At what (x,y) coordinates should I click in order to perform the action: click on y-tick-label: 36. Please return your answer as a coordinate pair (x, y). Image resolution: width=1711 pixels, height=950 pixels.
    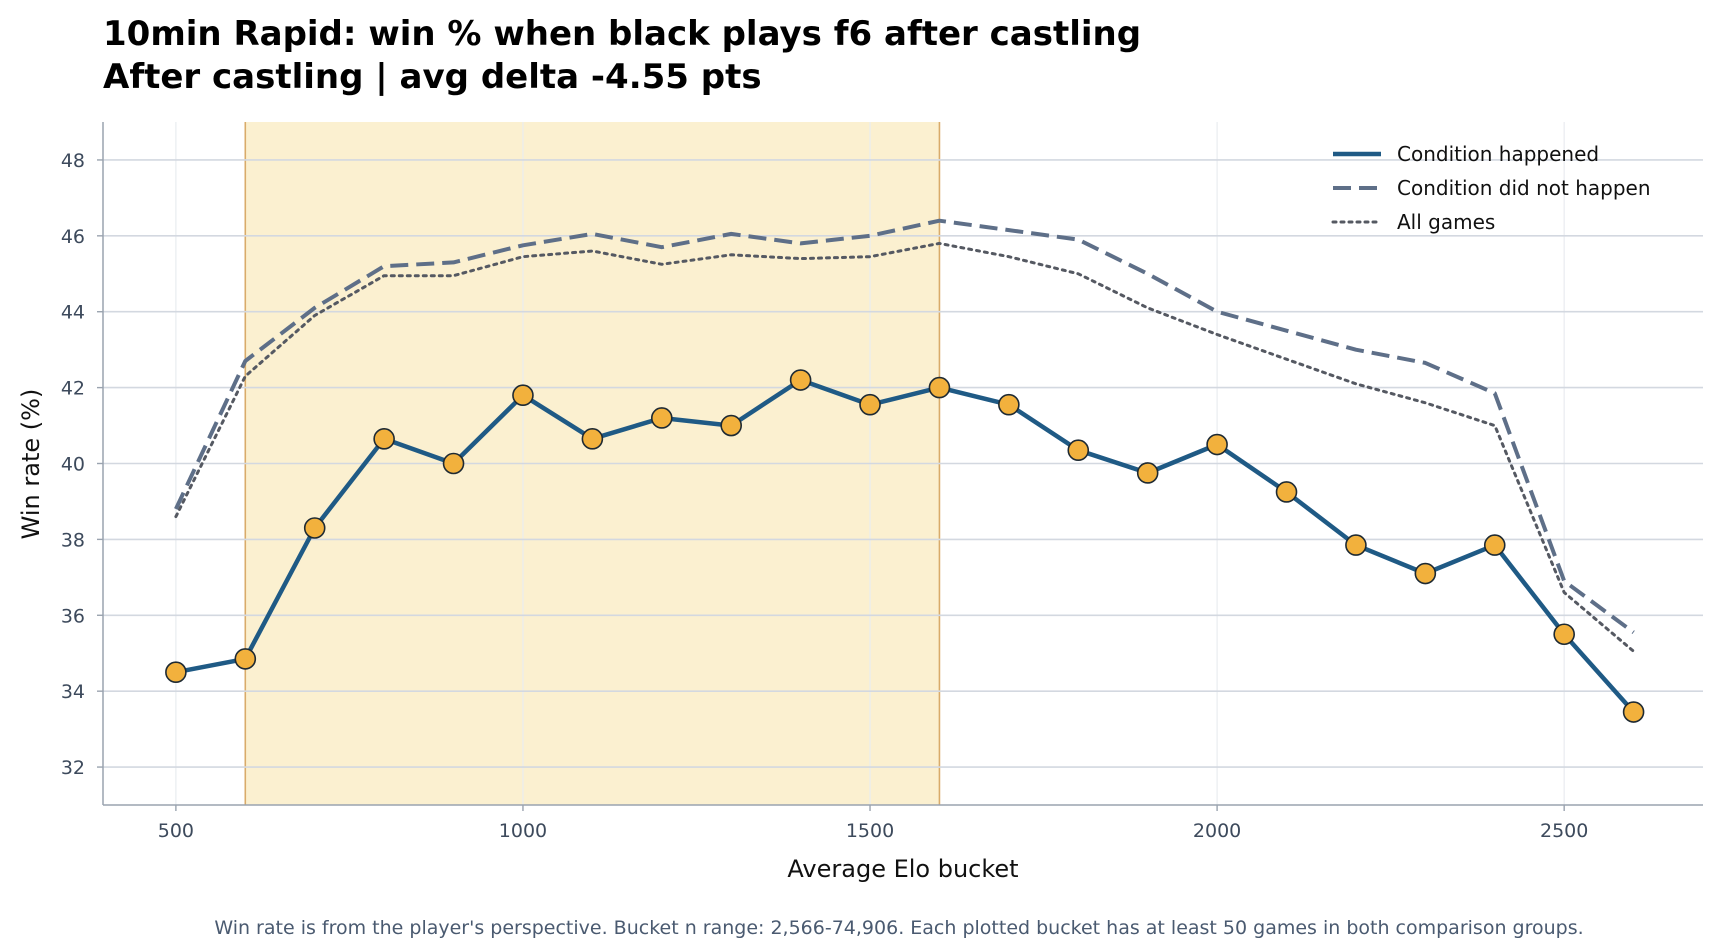
    Looking at the image, I should click on (73, 616).